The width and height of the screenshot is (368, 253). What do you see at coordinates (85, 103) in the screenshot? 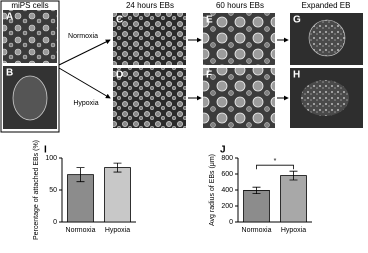
I see `arrow-label: Hypoxia` at bounding box center [85, 103].